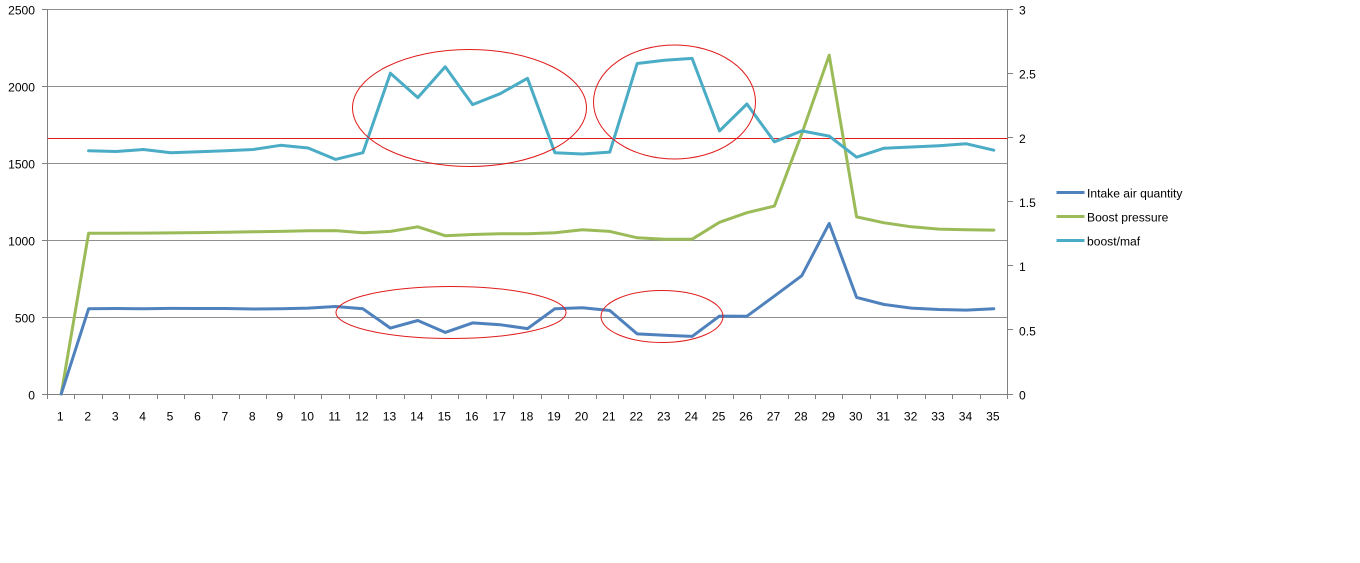  Describe the element at coordinates (1135, 193) in the screenshot. I see `svg-text: Intake air quantity` at that location.